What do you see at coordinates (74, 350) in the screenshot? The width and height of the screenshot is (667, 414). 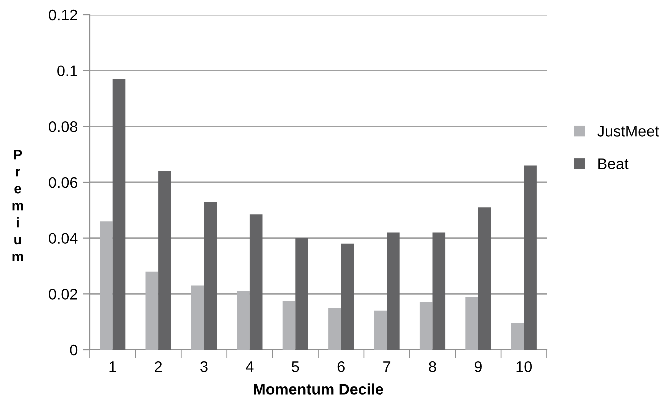 I see `y-tick-label: 0` at bounding box center [74, 350].